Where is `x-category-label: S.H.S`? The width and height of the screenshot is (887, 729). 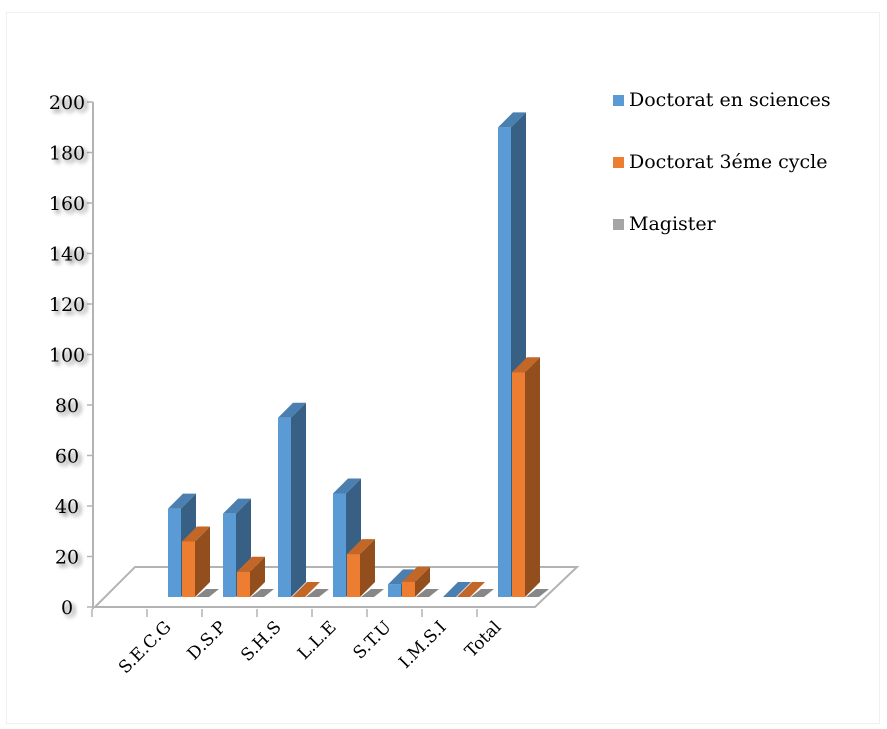 x-category-label: S.H.S is located at coordinates (261, 641).